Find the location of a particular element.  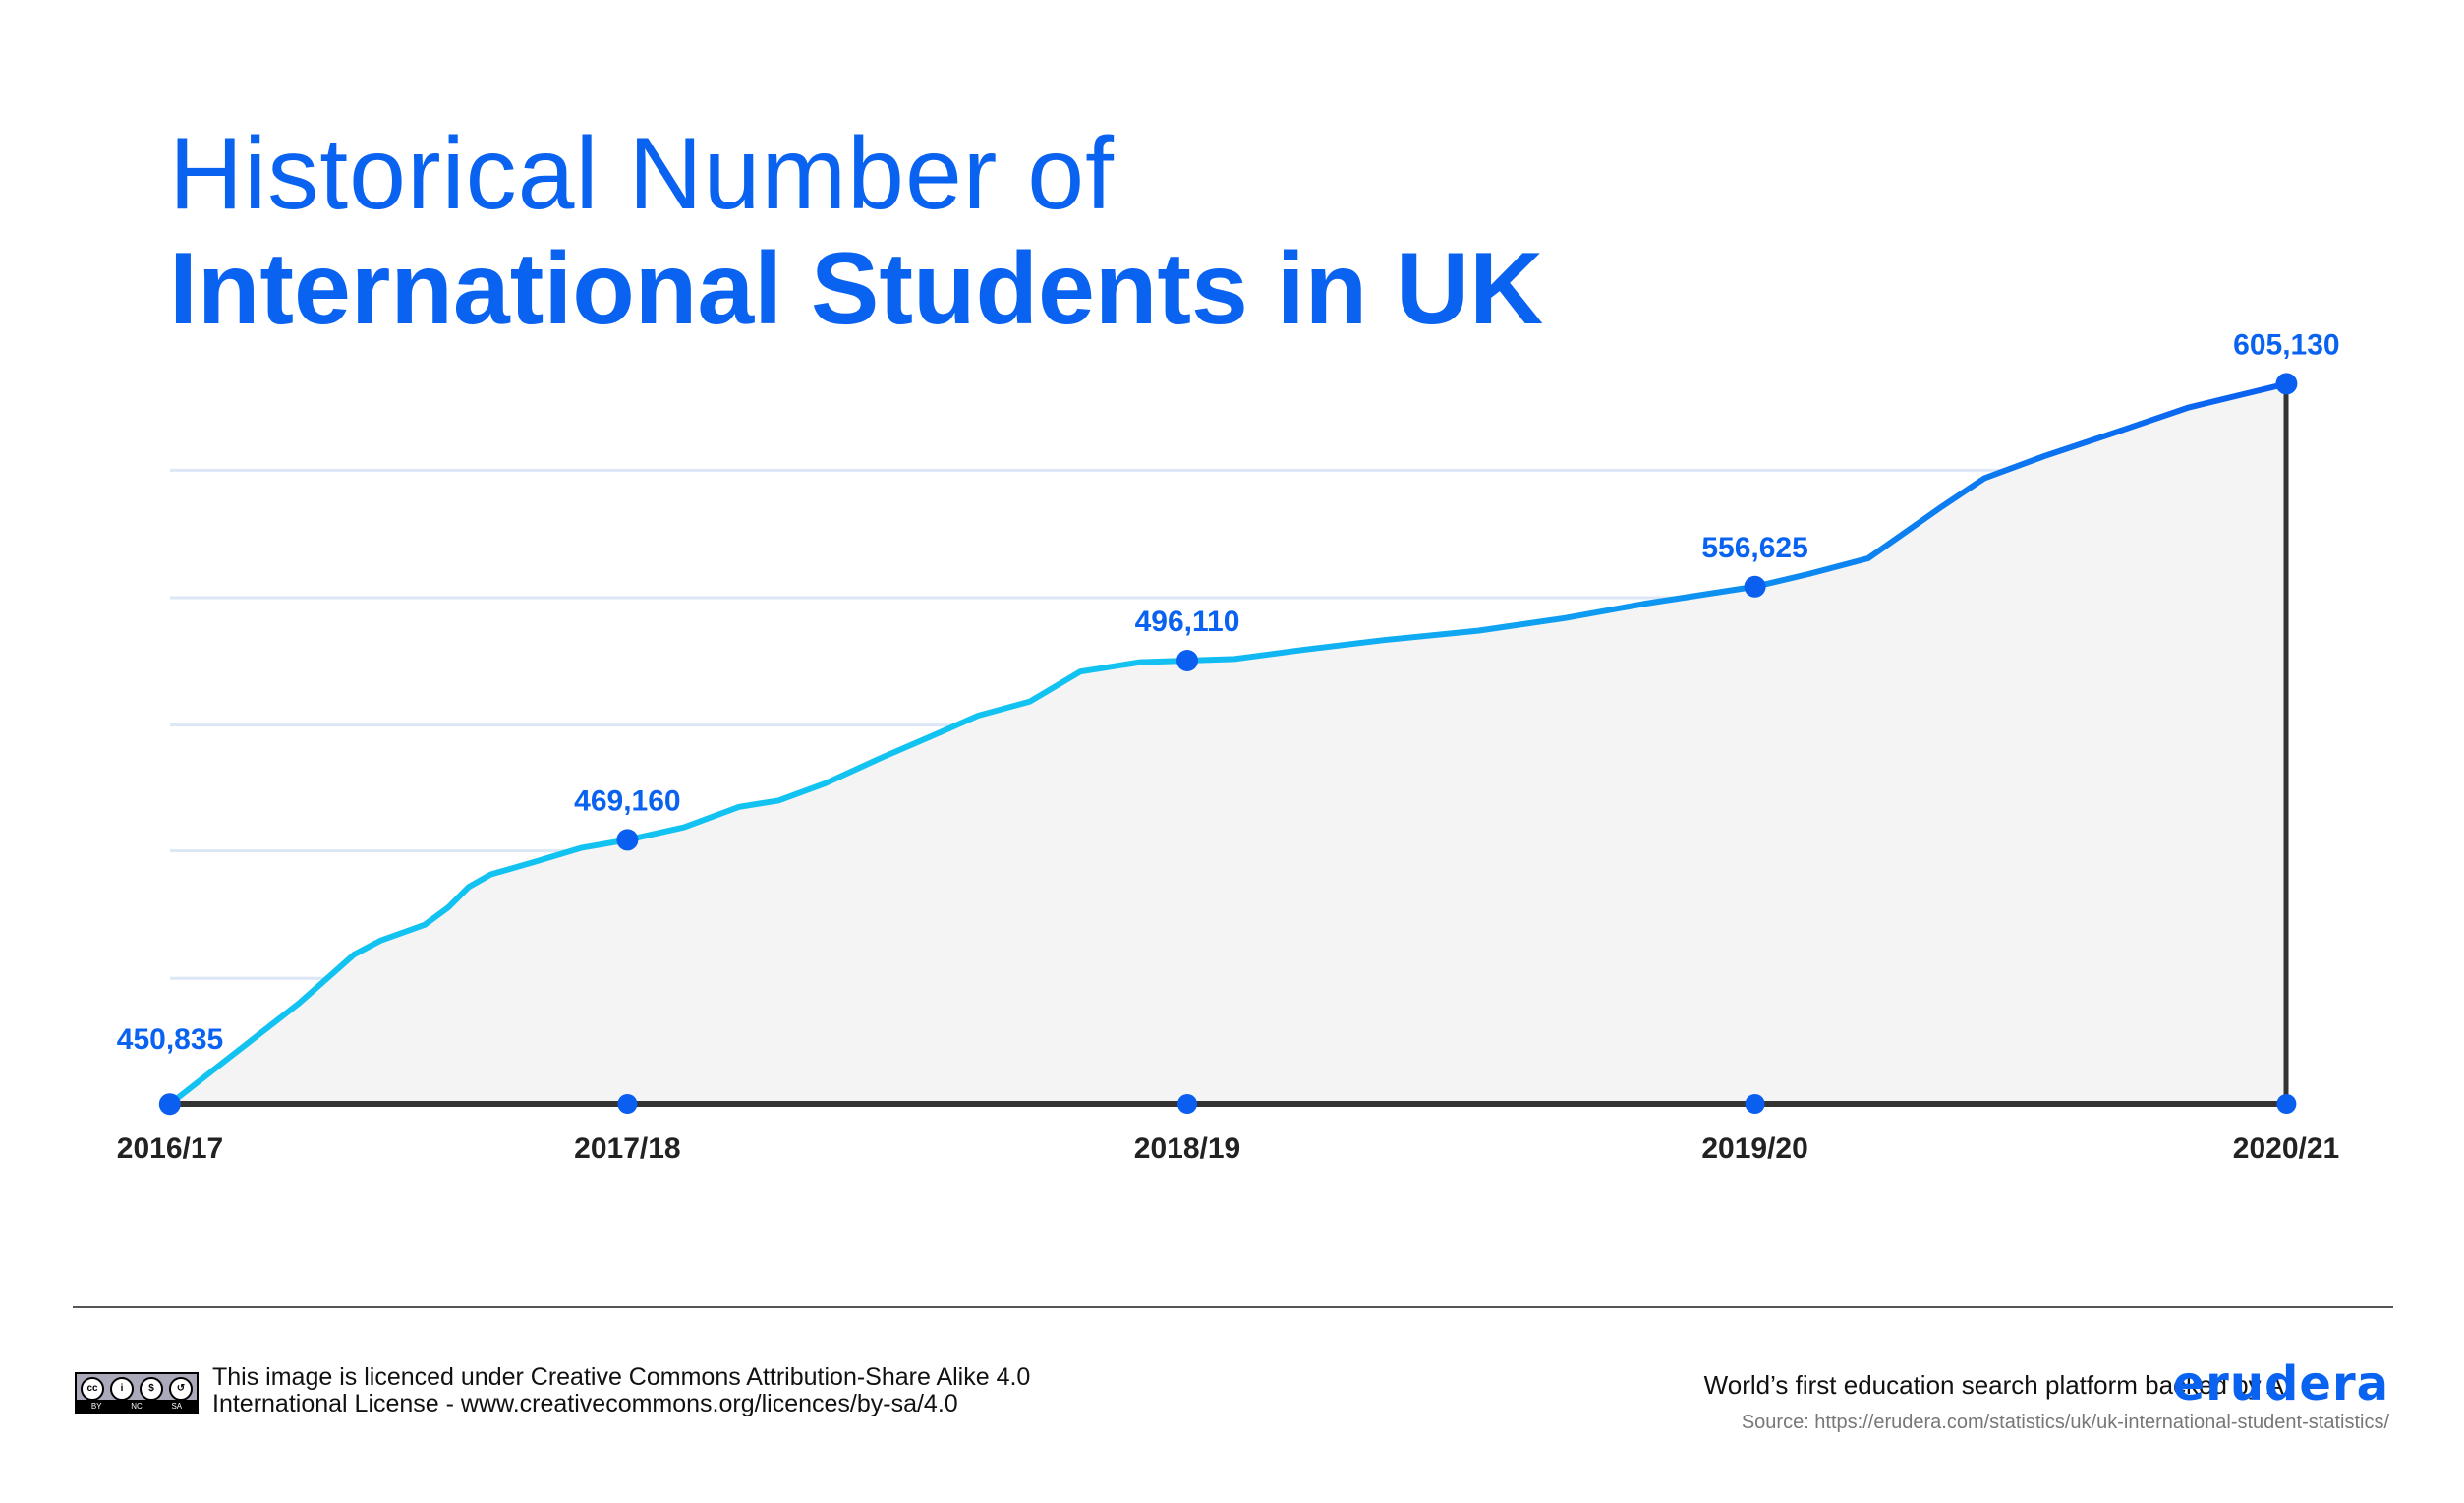

cc-sa: SA is located at coordinates (177, 1406).